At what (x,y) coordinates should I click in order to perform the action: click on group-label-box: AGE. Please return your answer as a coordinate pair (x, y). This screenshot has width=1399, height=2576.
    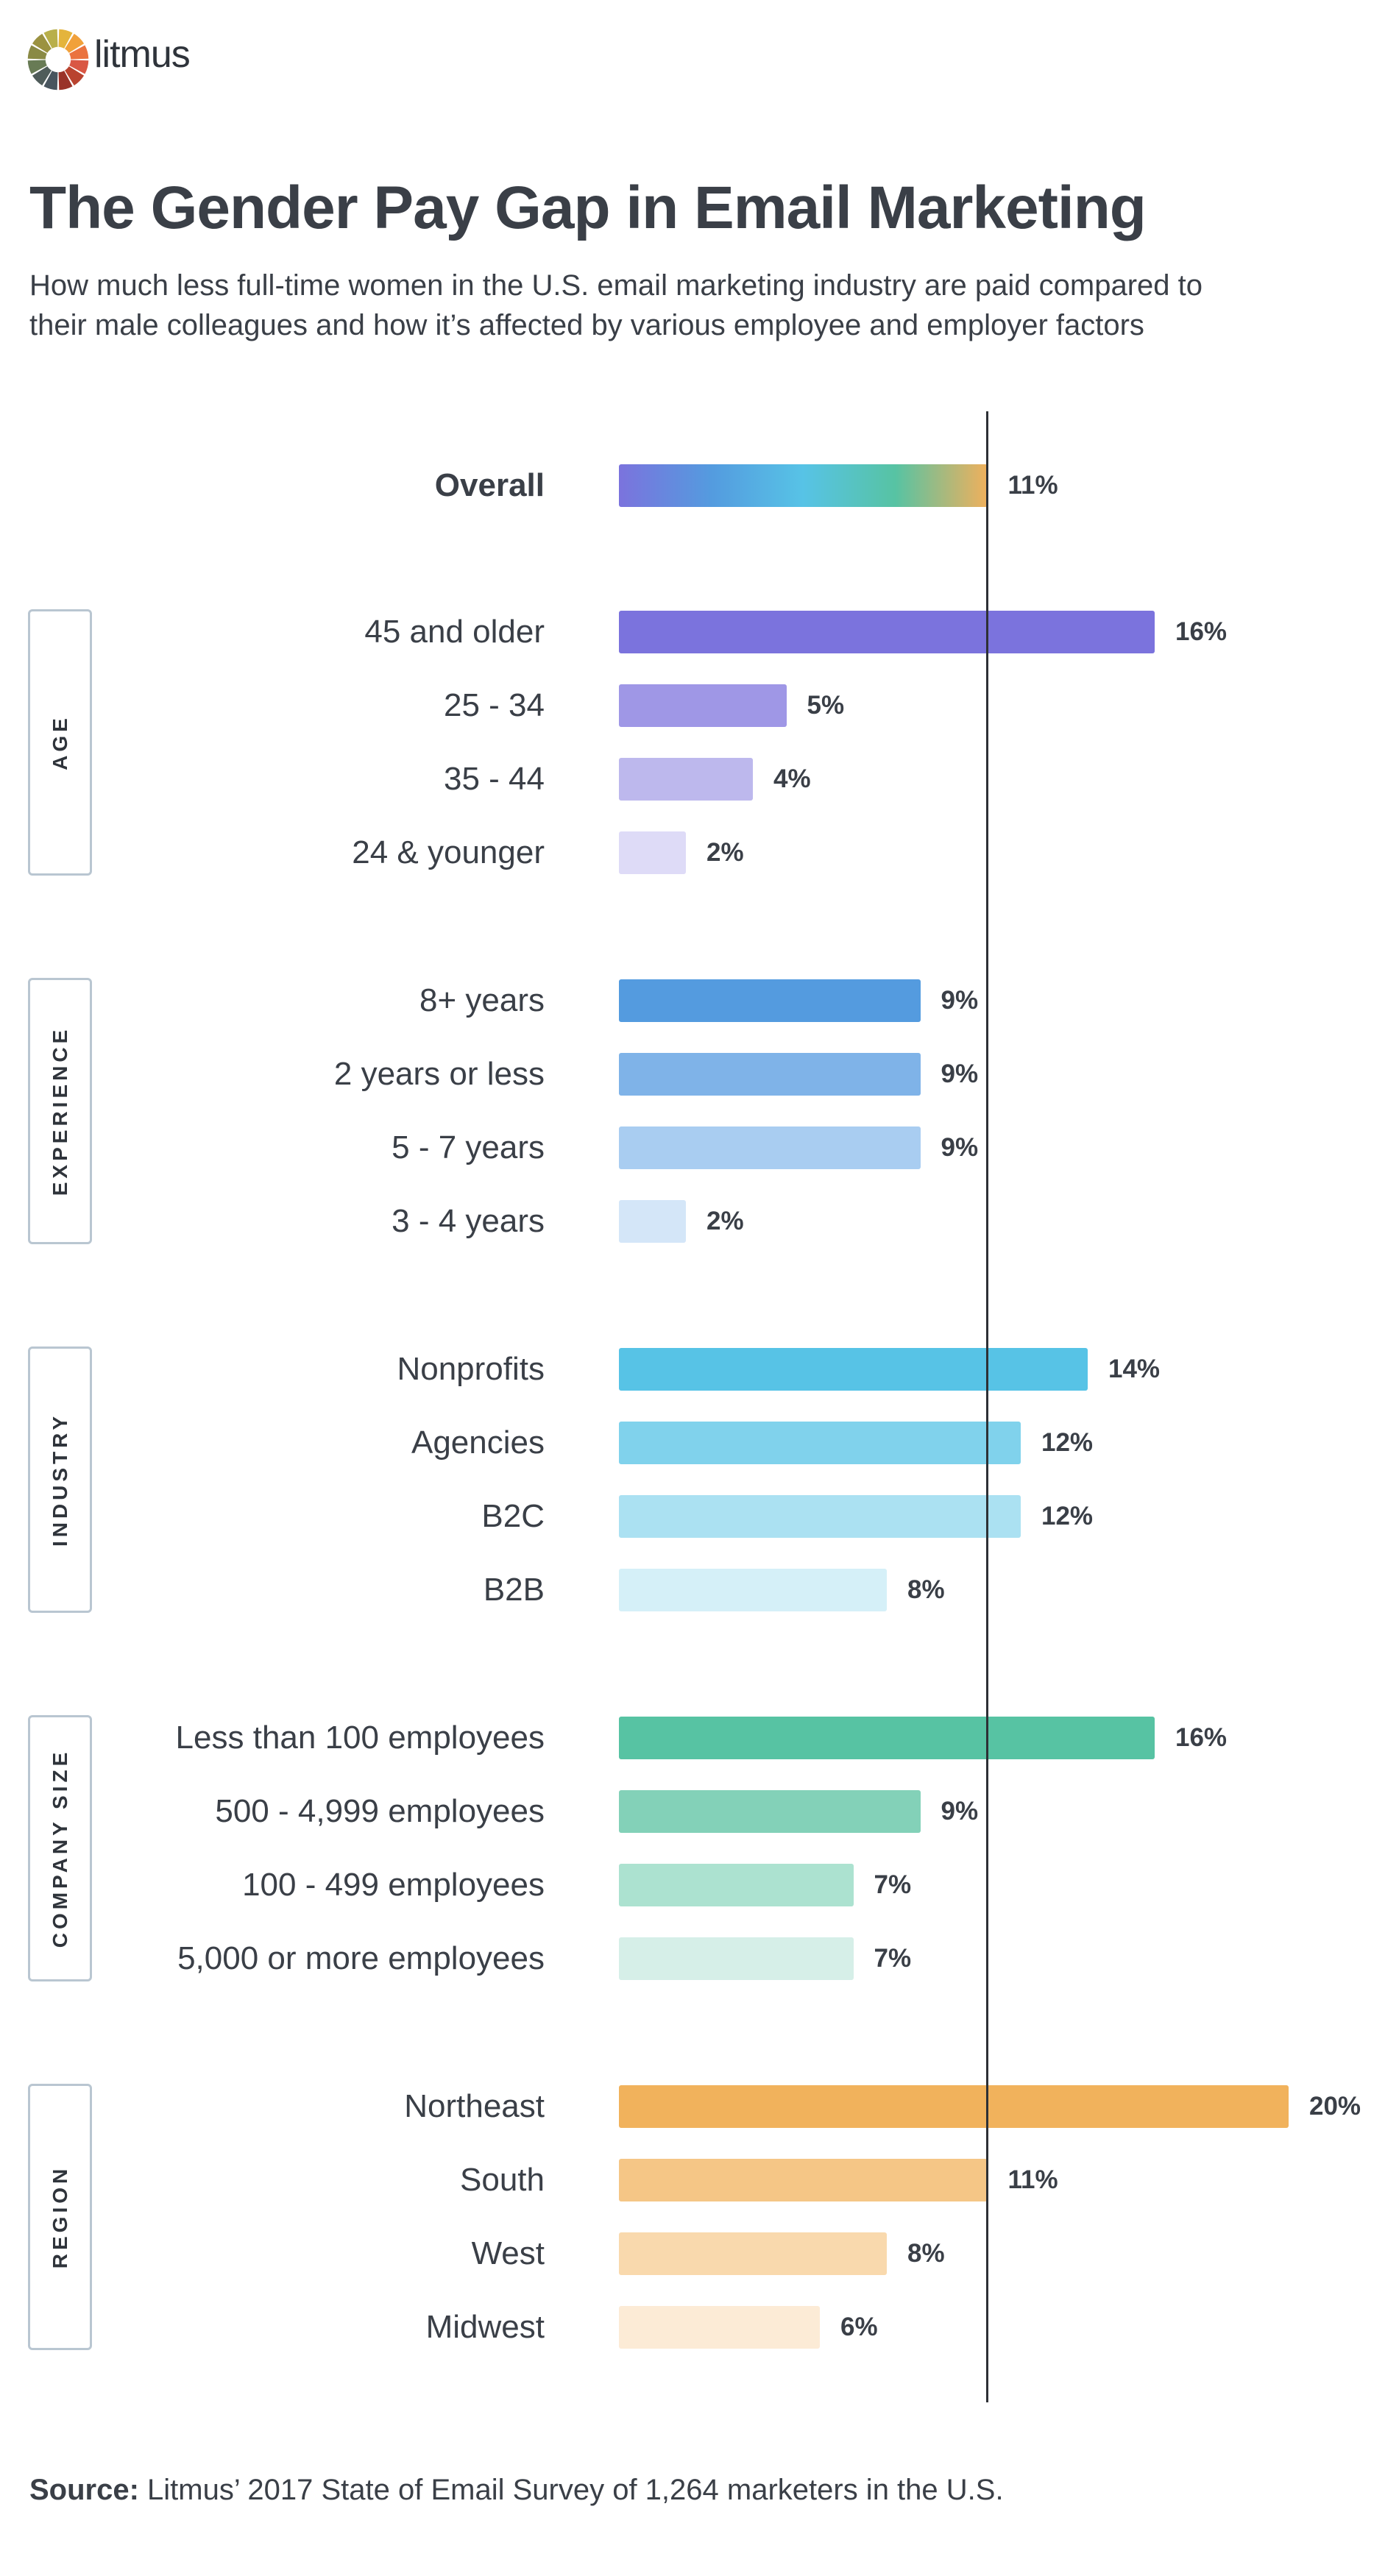
    Looking at the image, I should click on (60, 742).